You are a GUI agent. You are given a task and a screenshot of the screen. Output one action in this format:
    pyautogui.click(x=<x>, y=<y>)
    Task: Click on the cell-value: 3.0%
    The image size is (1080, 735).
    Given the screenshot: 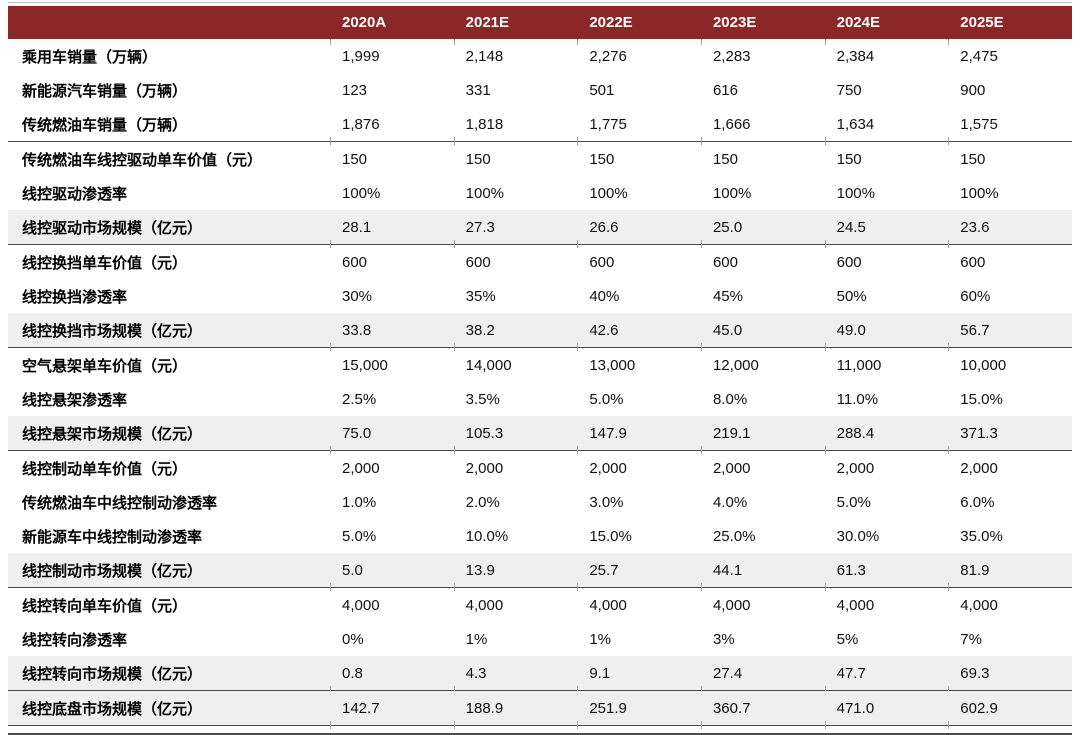 What is the action you would take?
    pyautogui.click(x=606, y=502)
    